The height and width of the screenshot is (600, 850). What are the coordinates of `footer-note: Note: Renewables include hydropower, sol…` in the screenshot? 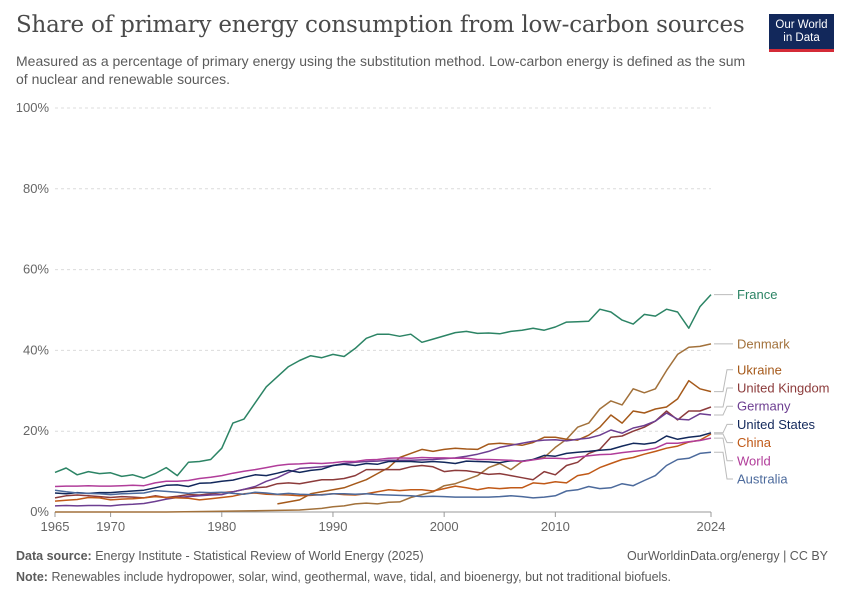 It's located at (343, 577).